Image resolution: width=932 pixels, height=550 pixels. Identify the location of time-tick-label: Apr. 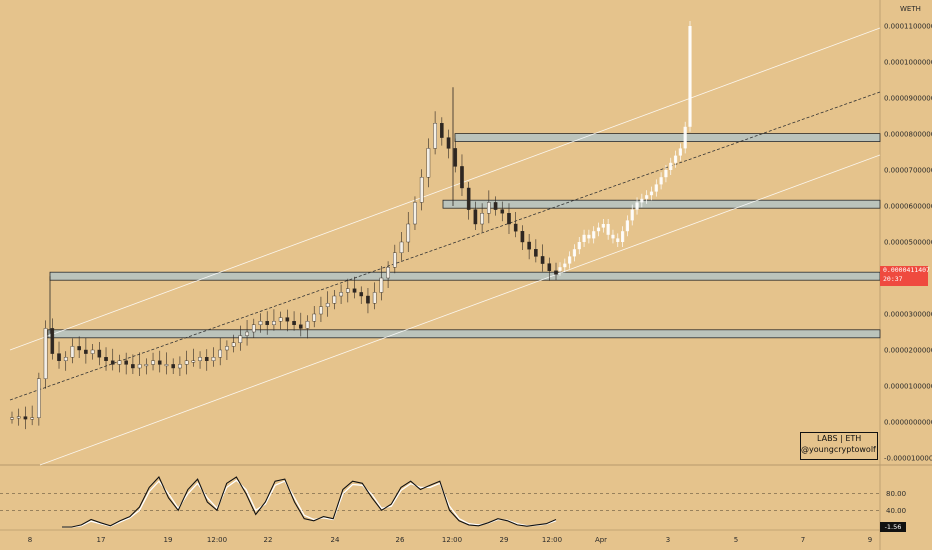
(601, 540).